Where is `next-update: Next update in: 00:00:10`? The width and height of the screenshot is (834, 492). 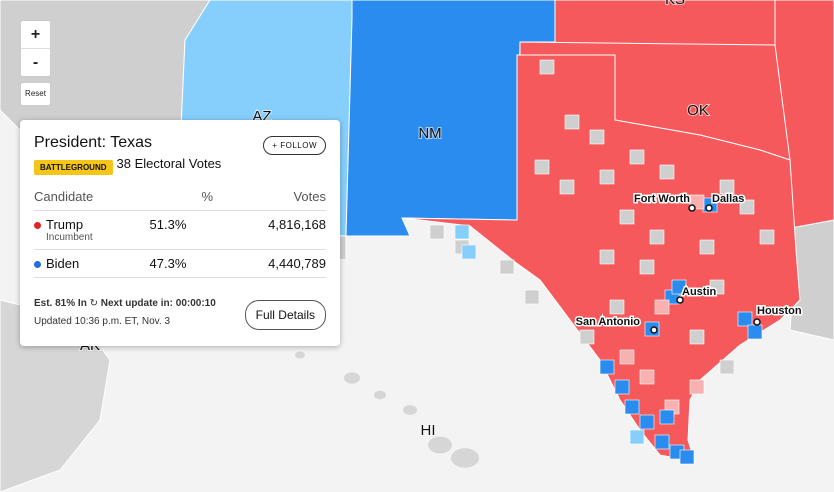
next-update: Next update in: 00:00:10 is located at coordinates (158, 303).